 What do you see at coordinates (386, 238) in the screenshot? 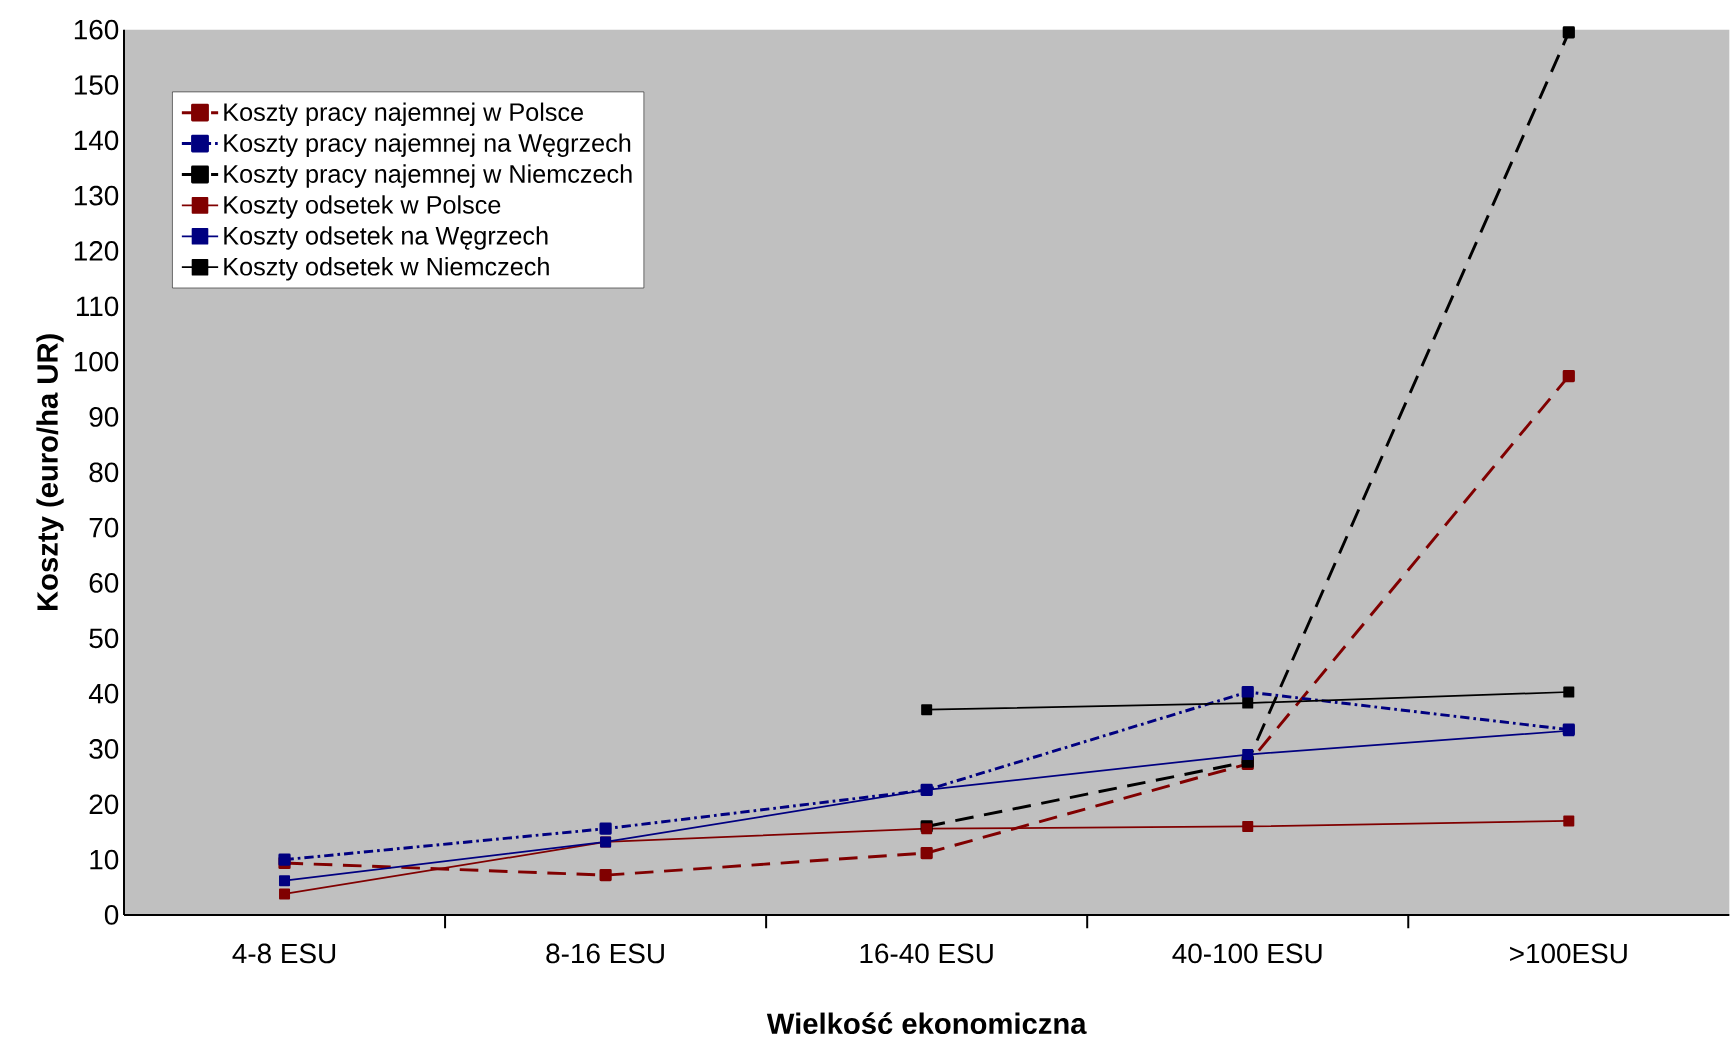
I see `legend-label: Koszty odsetek na Węgrzech` at bounding box center [386, 238].